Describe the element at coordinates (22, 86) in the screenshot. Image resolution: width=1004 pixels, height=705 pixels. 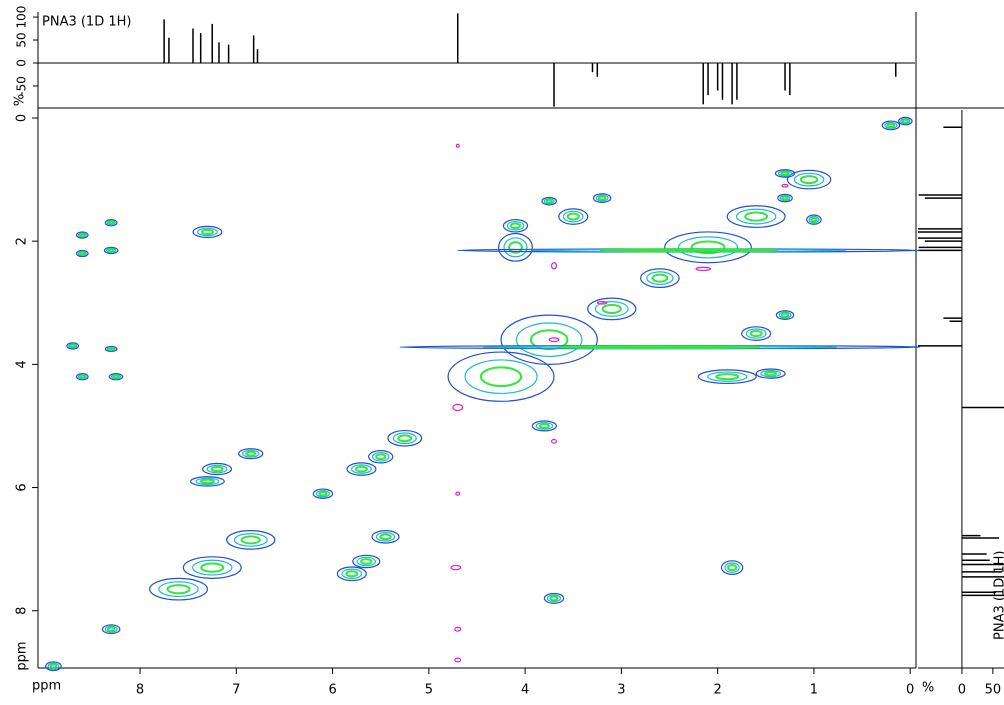
I see `spectrum-y-tick-label: -50` at that location.